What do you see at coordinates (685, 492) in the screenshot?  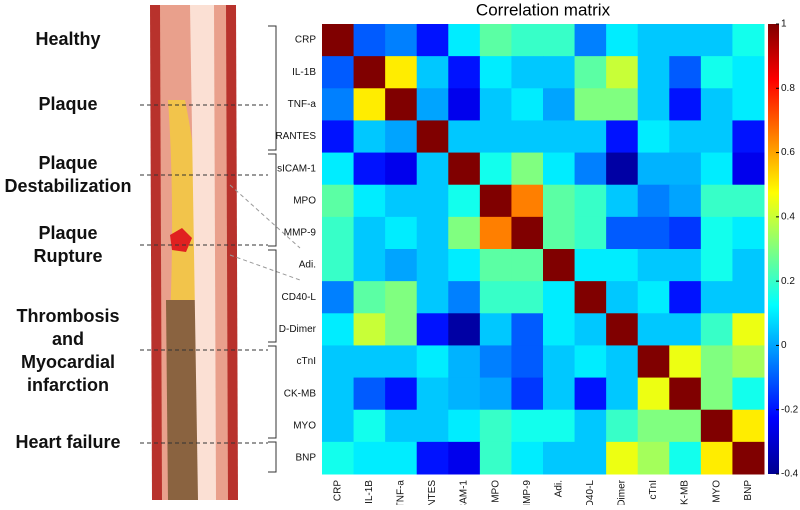 I see `column-label: CK-MB` at bounding box center [685, 492].